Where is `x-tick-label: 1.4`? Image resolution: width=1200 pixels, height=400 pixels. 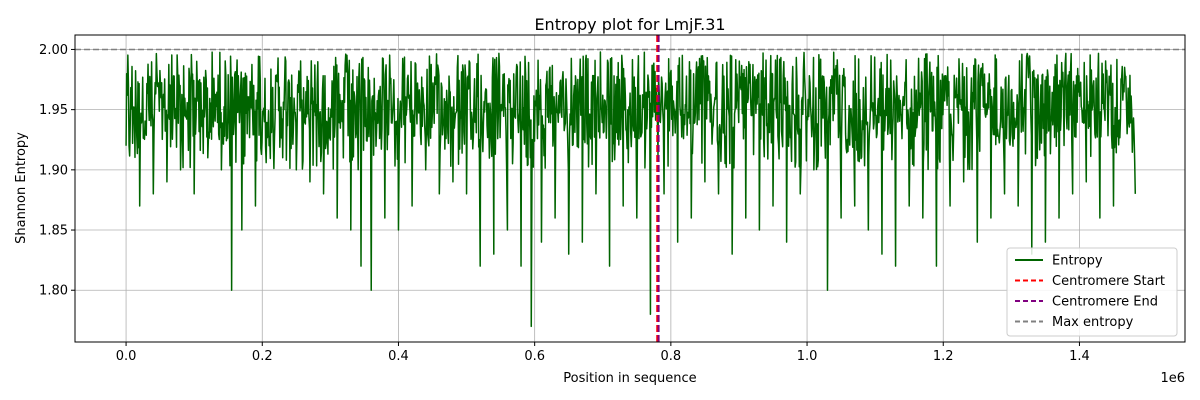
x-tick-label: 1.4 is located at coordinates (1079, 356).